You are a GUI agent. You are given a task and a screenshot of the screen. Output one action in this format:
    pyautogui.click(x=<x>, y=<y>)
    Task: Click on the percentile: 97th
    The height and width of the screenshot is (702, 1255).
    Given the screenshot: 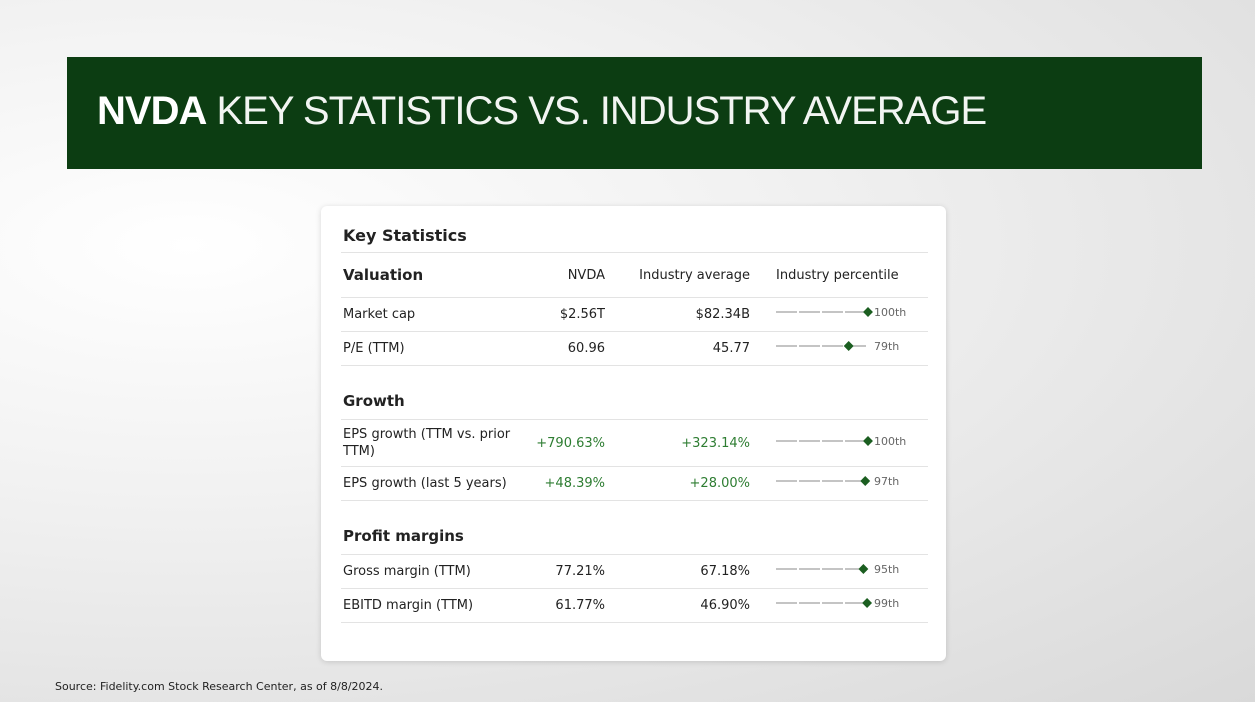 What is the action you would take?
    pyautogui.click(x=843, y=483)
    